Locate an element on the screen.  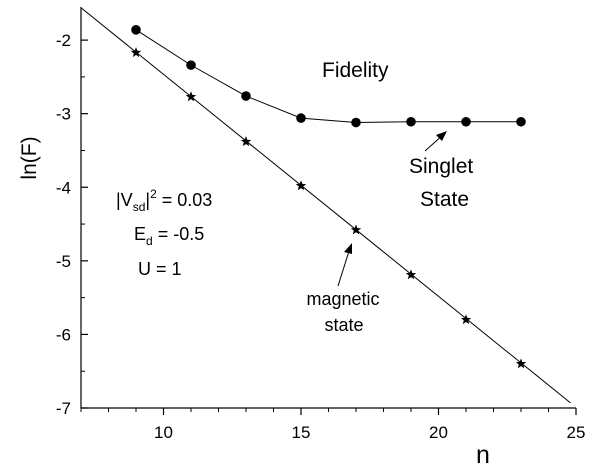
magnetic-annotation: magnetic state is located at coordinates (343, 289).